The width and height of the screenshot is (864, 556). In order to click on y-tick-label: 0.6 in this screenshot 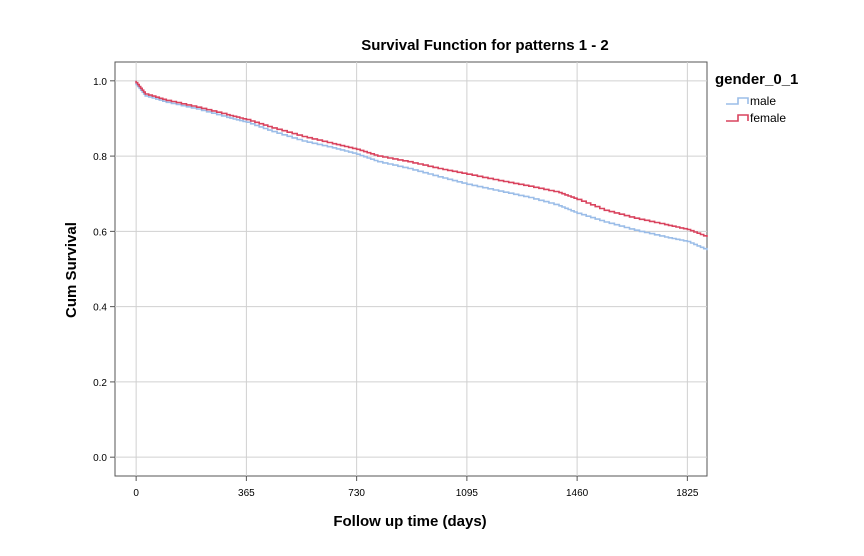, I will do `click(100, 232)`.